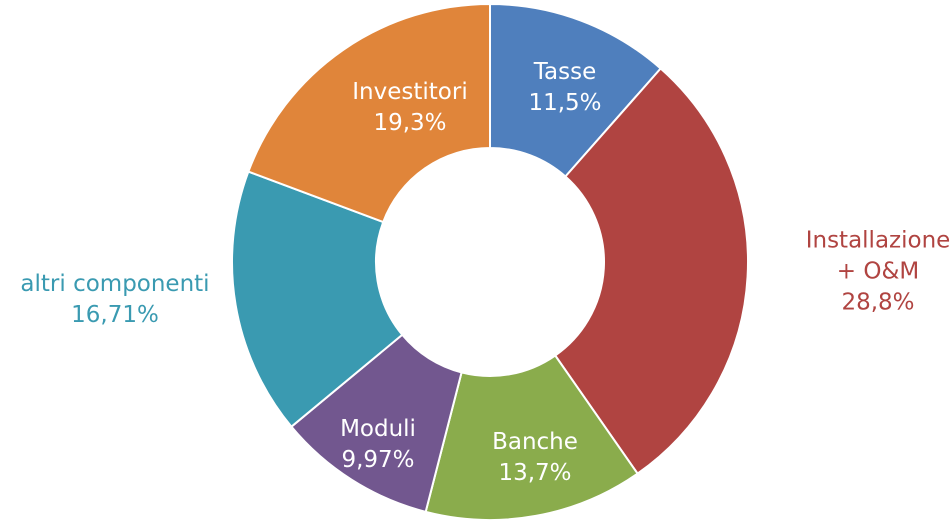  I want to click on value-label: 28,8%, so click(878, 302).